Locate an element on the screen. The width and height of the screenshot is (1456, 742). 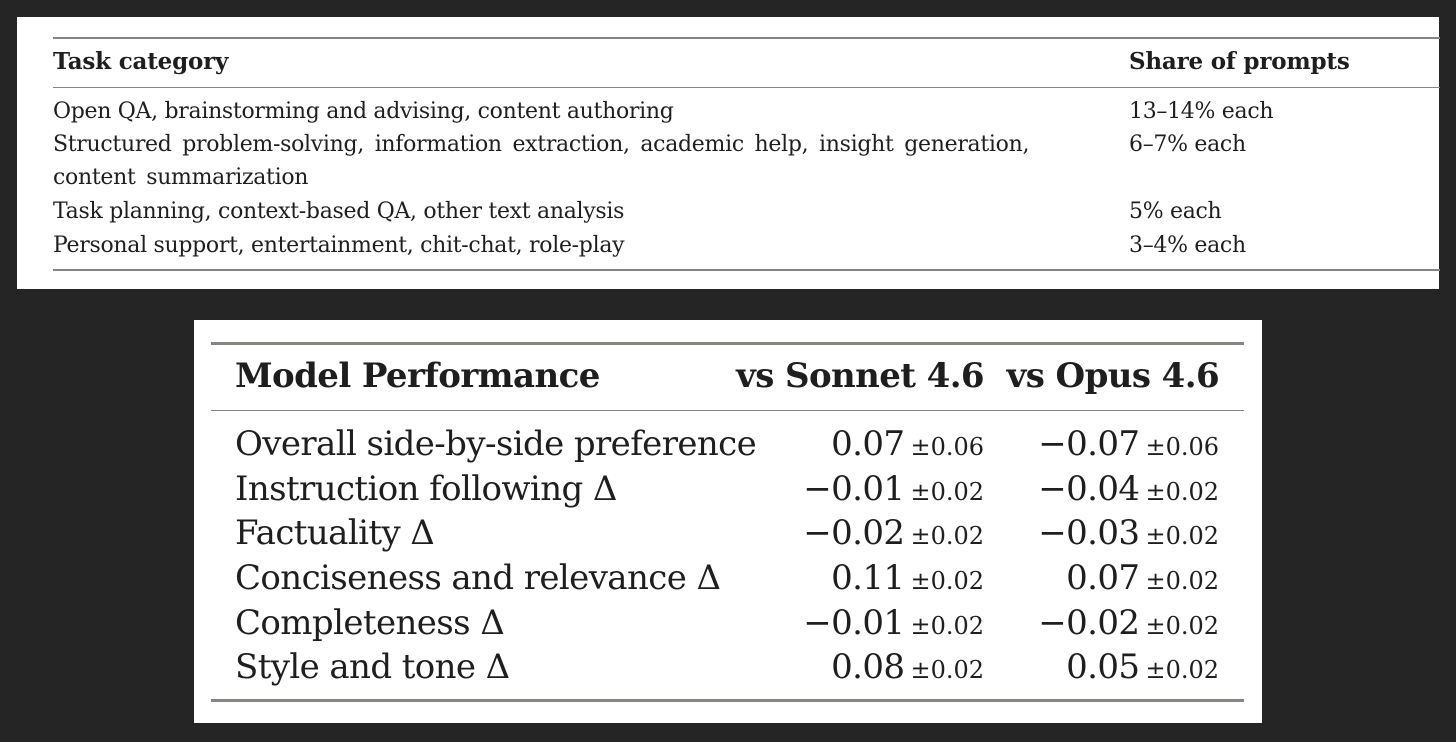
opus-value-cell: 0.05 ±0.02 is located at coordinates (1142, 668).